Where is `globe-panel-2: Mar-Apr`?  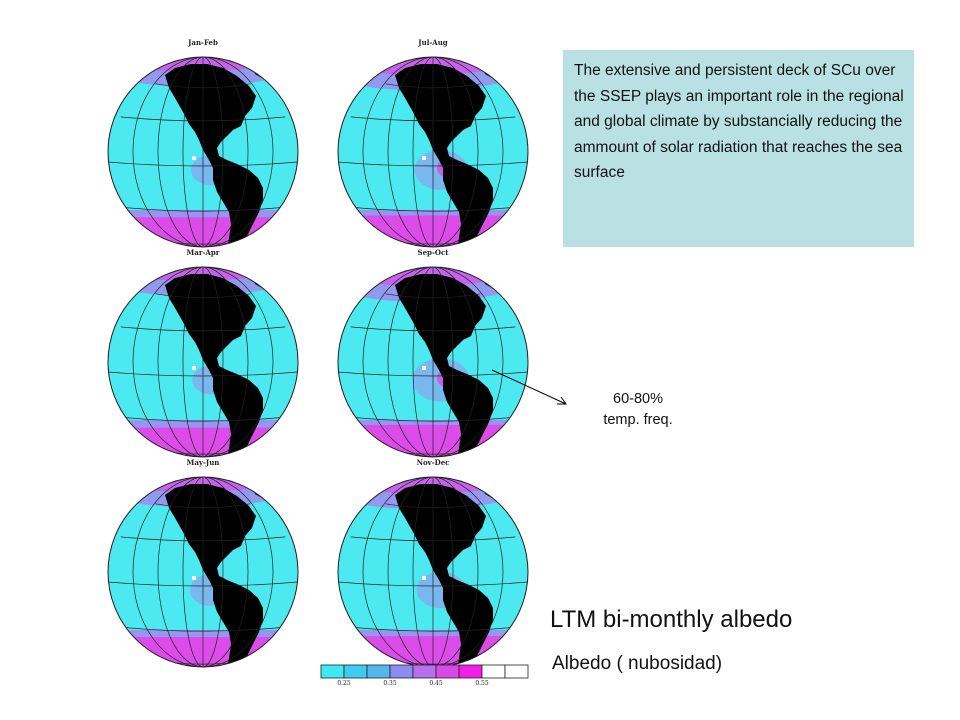 globe-panel-2: Mar-Apr is located at coordinates (203, 354).